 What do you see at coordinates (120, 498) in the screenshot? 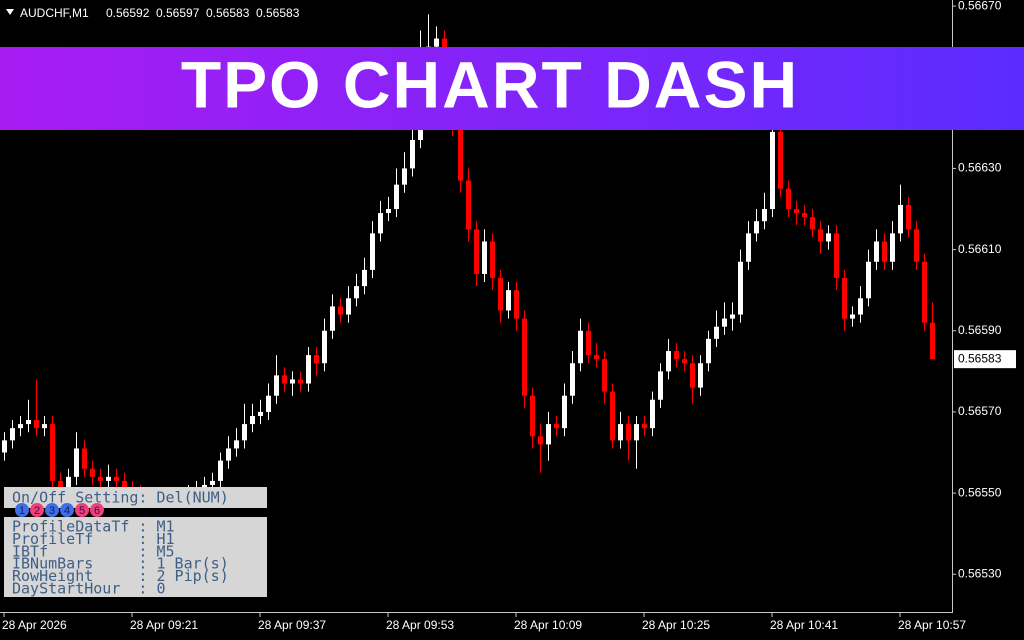
I see `panel-header: On/Off Setting: Del(NUM)` at bounding box center [120, 498].